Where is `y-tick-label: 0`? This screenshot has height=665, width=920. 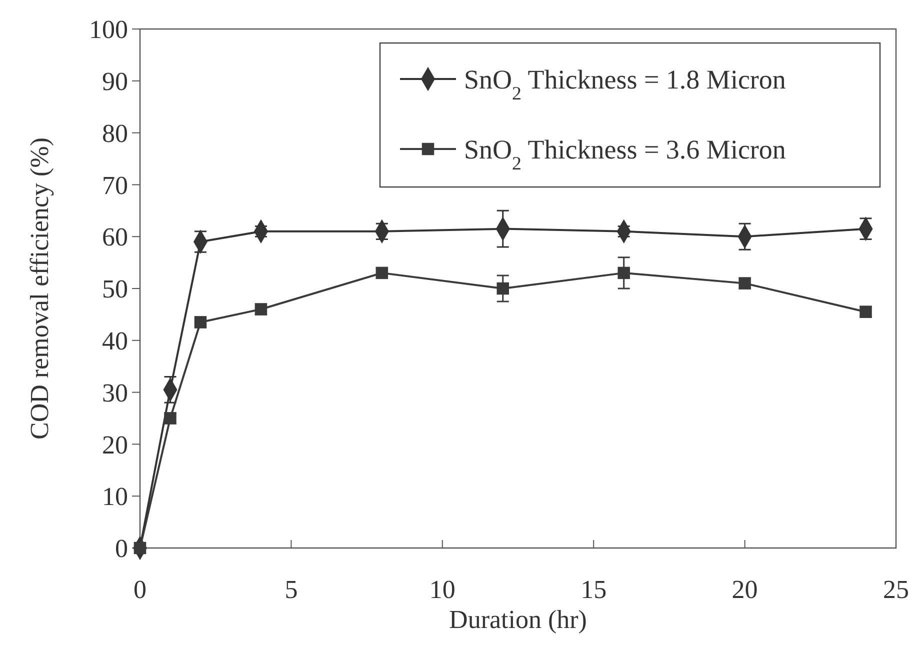
y-tick-label: 0 is located at coordinates (121, 549).